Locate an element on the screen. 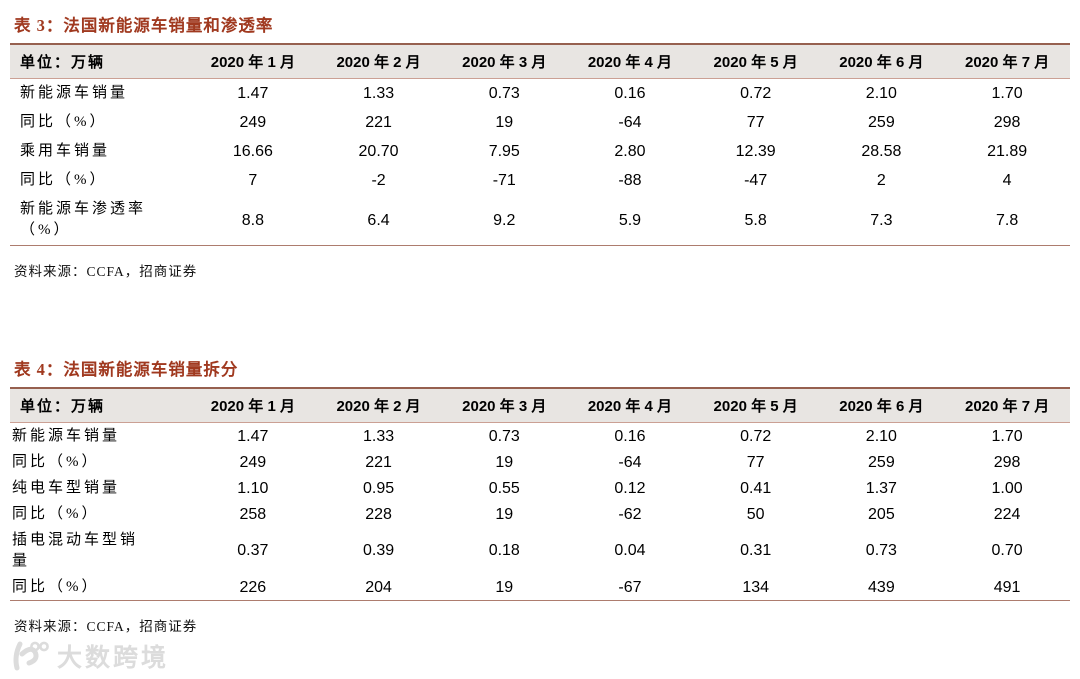 This screenshot has width=1080, height=679. table-title: 表 4：法国新能源车销量拆分 is located at coordinates (126, 369).